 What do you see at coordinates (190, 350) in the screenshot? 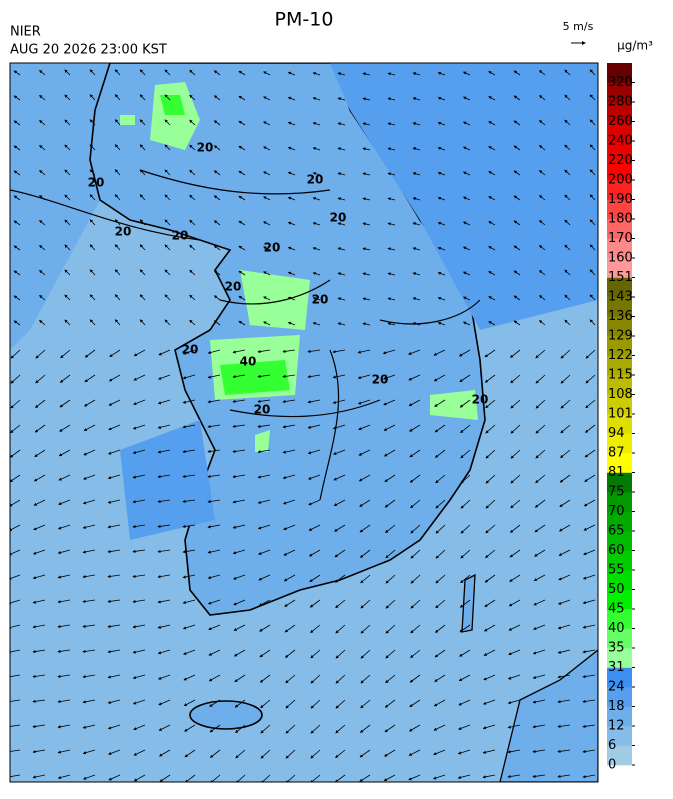
I see `contour-label: 20` at bounding box center [190, 350].